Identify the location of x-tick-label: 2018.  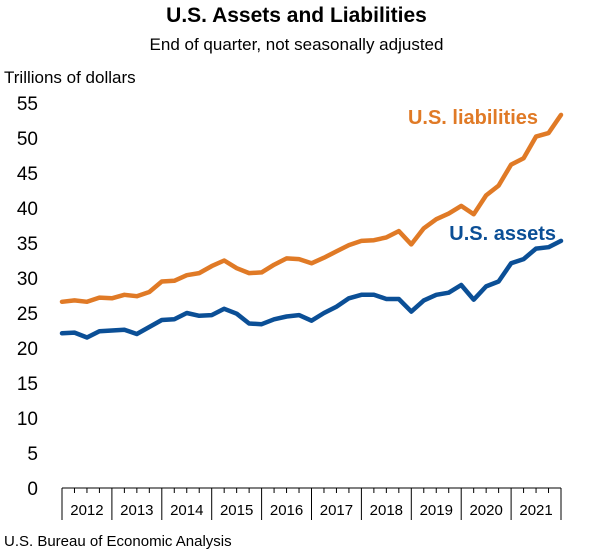
(386, 510).